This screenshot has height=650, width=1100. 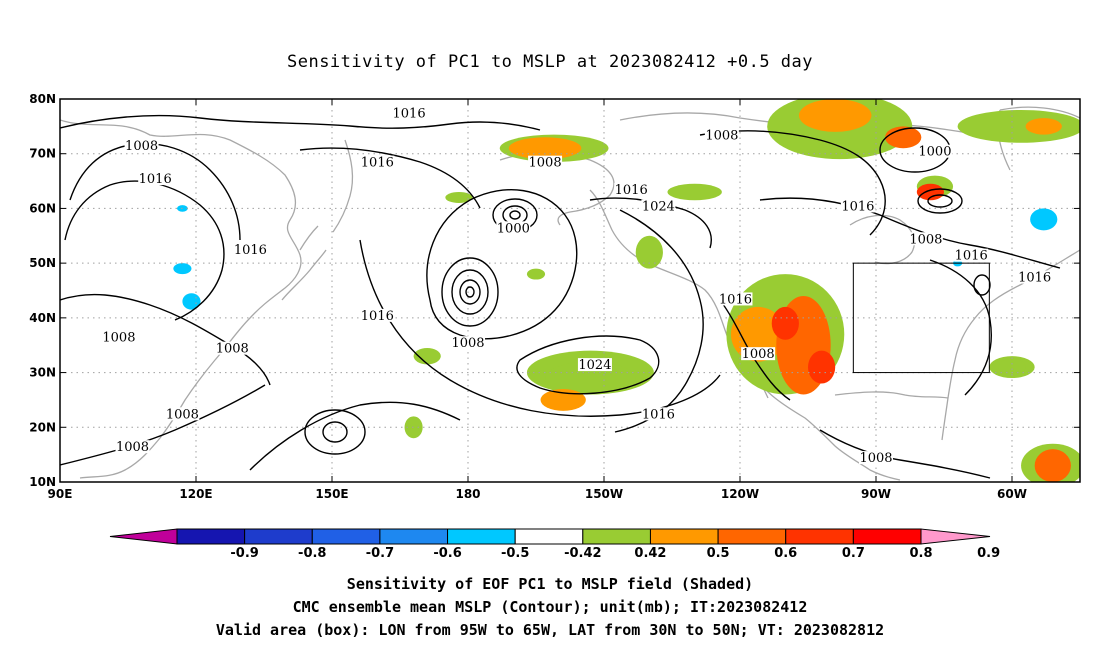 What do you see at coordinates (982, 285) in the screenshot?
I see `contour-small-low` at bounding box center [982, 285].